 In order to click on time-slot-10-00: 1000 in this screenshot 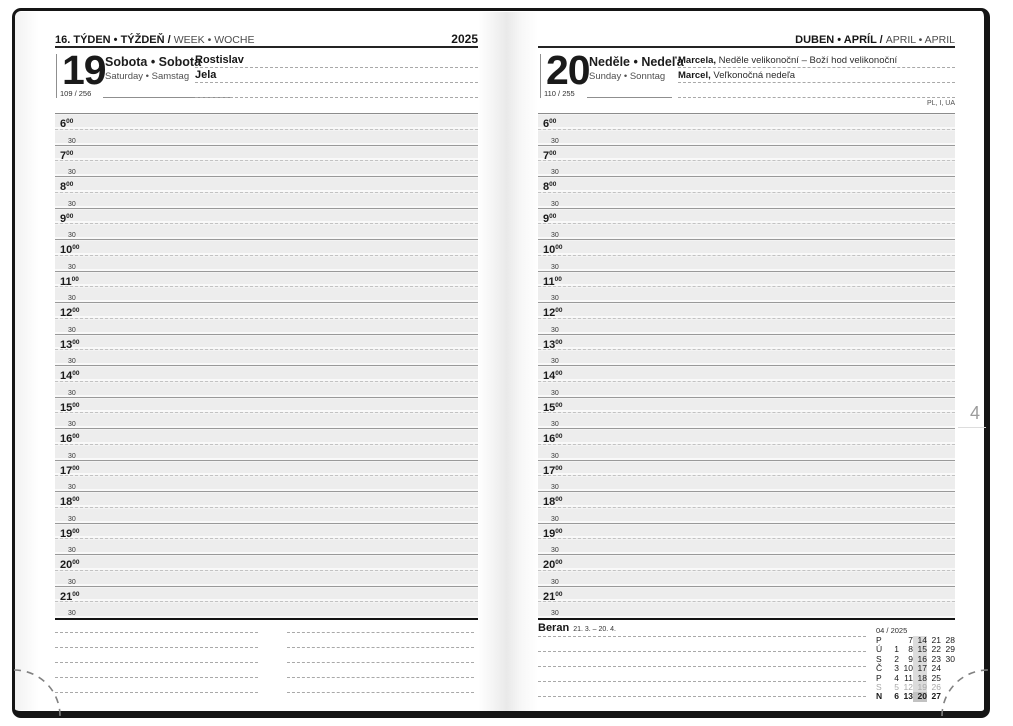, I will do `click(746, 248)`.